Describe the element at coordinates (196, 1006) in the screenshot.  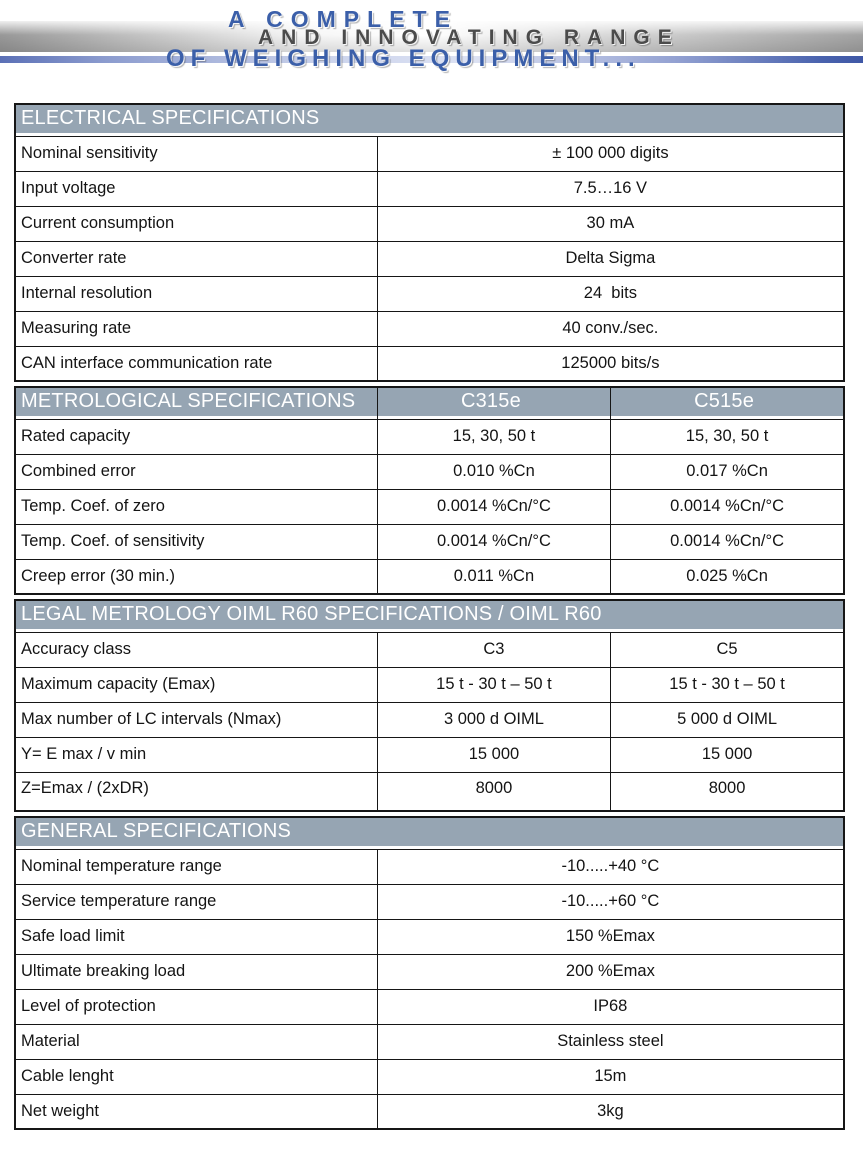
I see `spec-label: Level of protection` at that location.